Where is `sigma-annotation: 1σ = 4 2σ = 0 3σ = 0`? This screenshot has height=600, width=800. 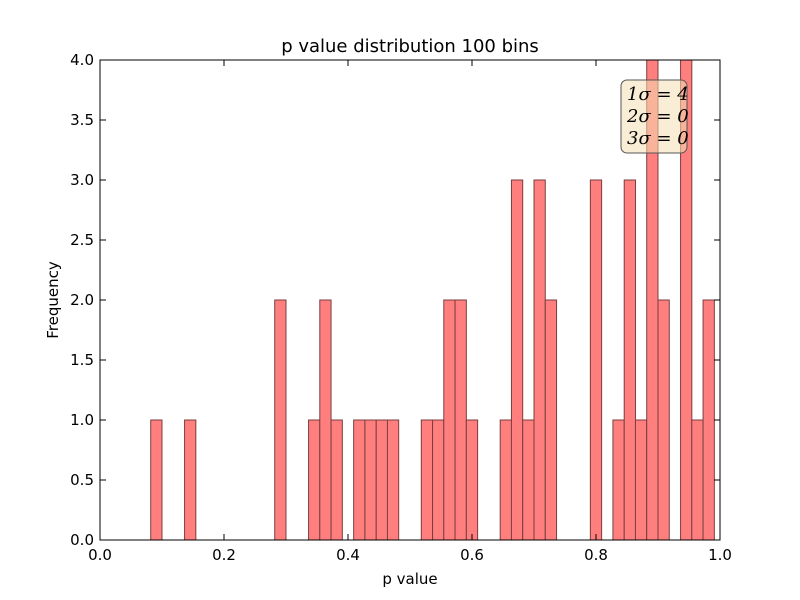
sigma-annotation: 1σ = 4 2σ = 0 3σ = 0 is located at coordinates (654, 116).